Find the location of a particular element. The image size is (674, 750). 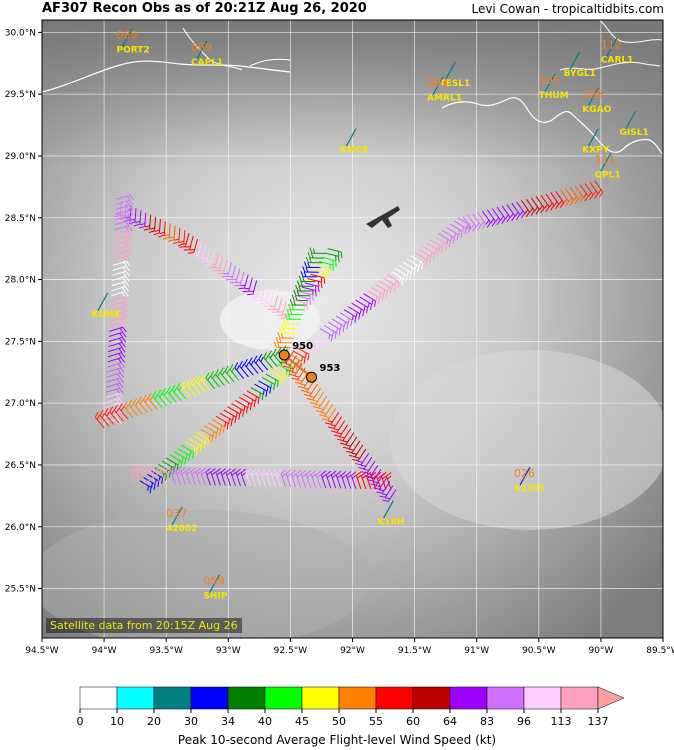

flight-track is located at coordinates (298, 366).